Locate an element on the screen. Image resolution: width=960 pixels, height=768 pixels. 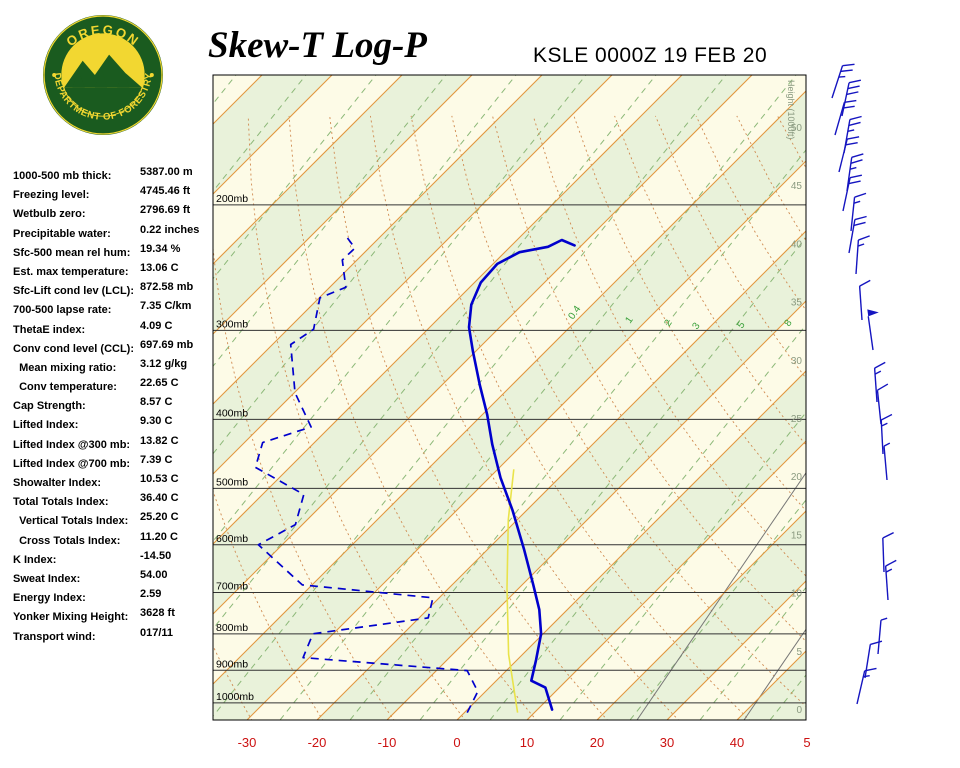
stat-row: Freezing level: 4745.46 ft is located at coordinates (115, 194).